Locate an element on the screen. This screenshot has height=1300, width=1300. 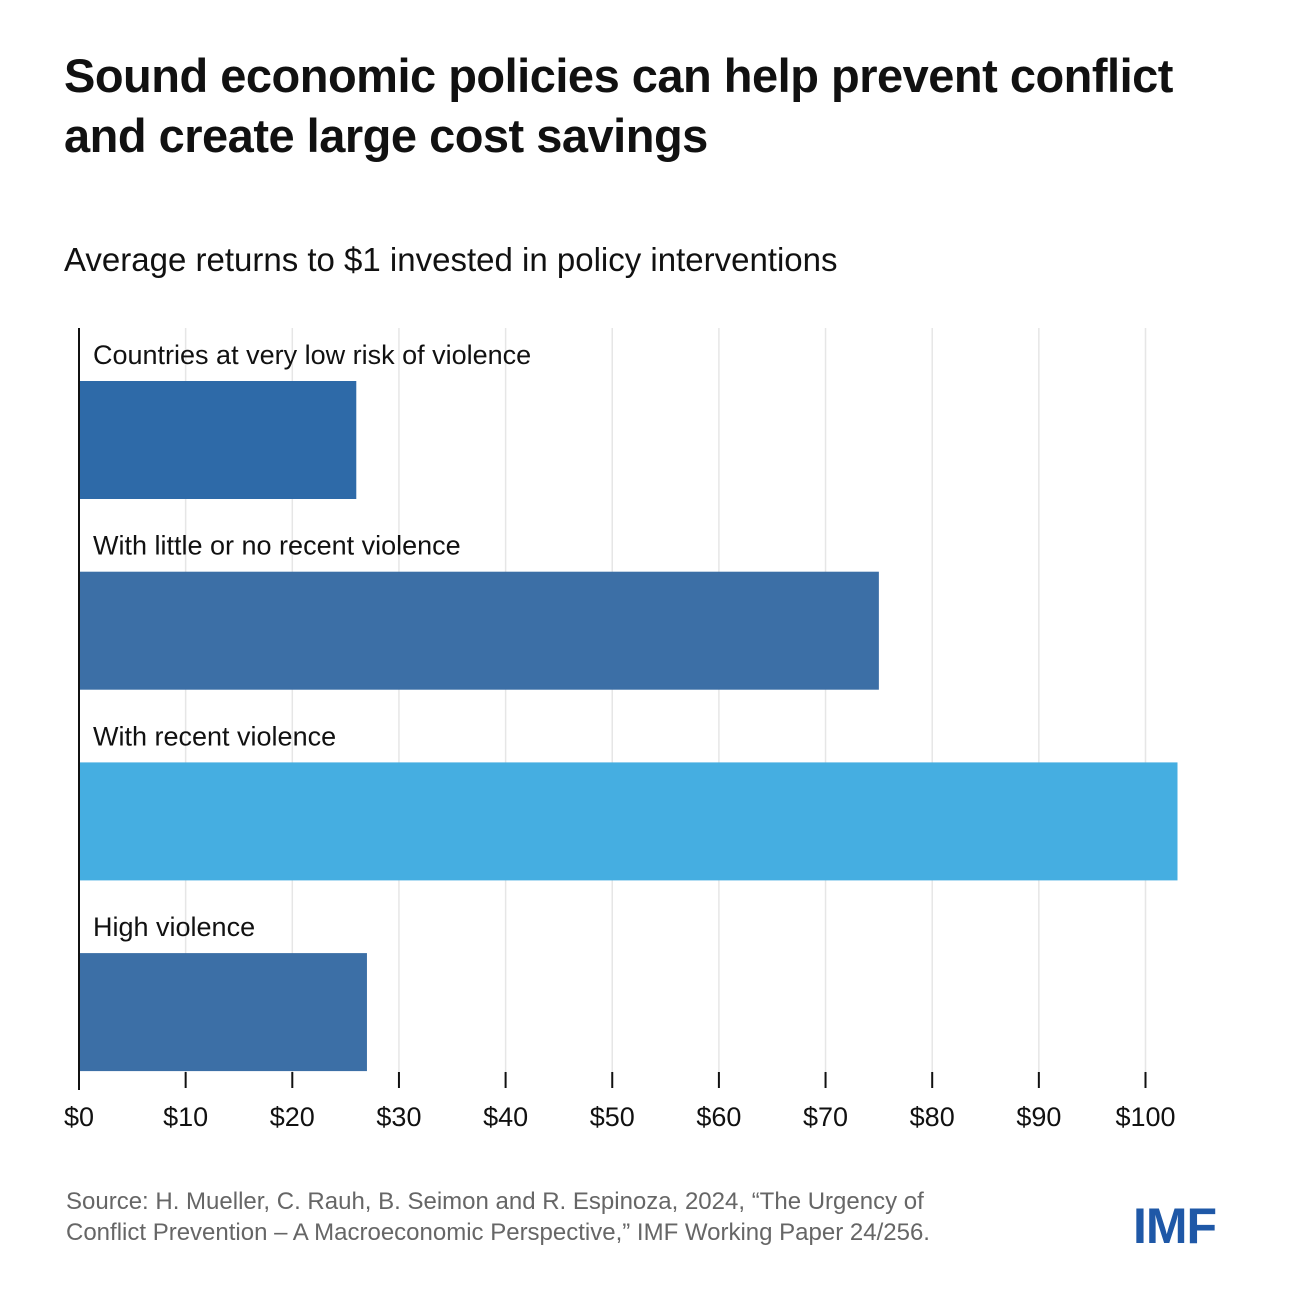
x-tick-label: $80 is located at coordinates (932, 1117).